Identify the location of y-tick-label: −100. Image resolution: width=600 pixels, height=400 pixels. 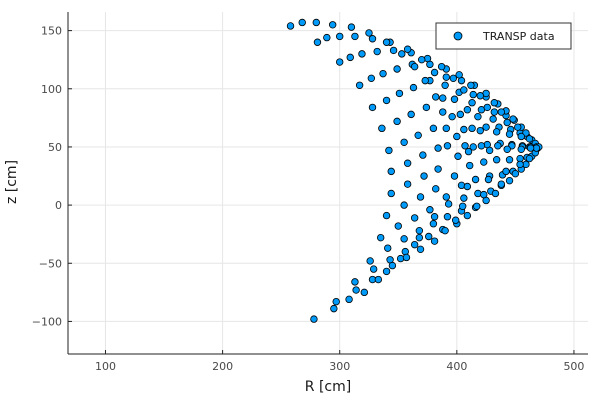
(47, 321).